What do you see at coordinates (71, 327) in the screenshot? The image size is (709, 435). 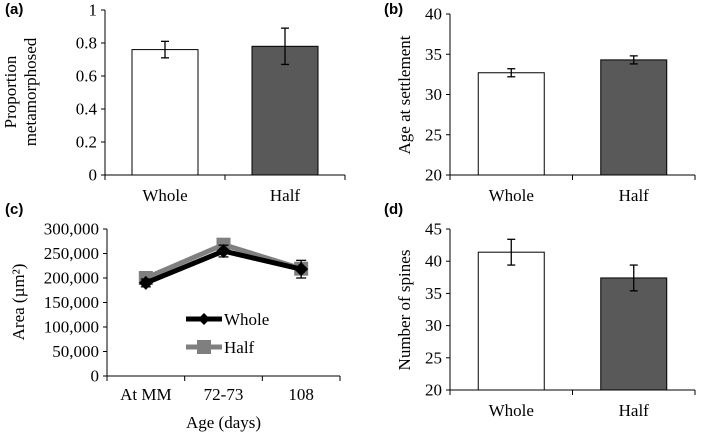 I see `y-tick-label: 100,000` at bounding box center [71, 327].